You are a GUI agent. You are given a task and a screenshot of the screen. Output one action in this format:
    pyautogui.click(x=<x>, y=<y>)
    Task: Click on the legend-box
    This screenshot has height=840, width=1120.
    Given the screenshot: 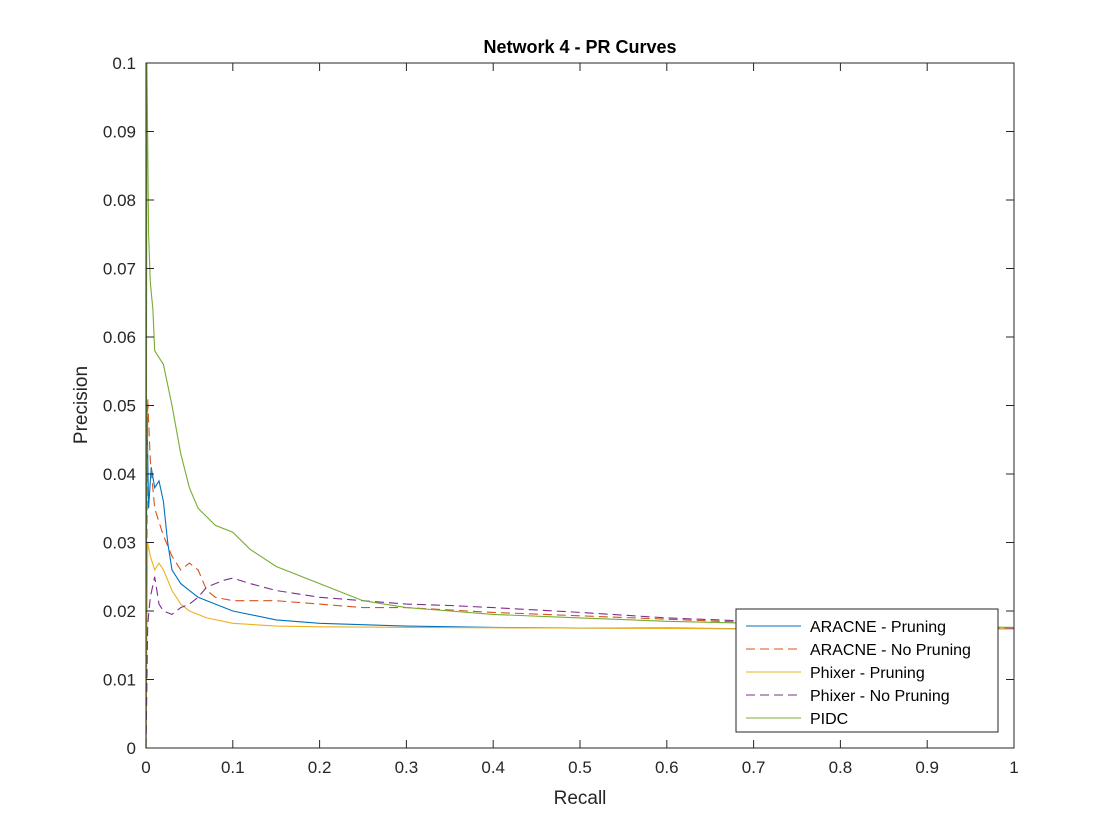 What is the action you would take?
    pyautogui.click(x=867, y=670)
    